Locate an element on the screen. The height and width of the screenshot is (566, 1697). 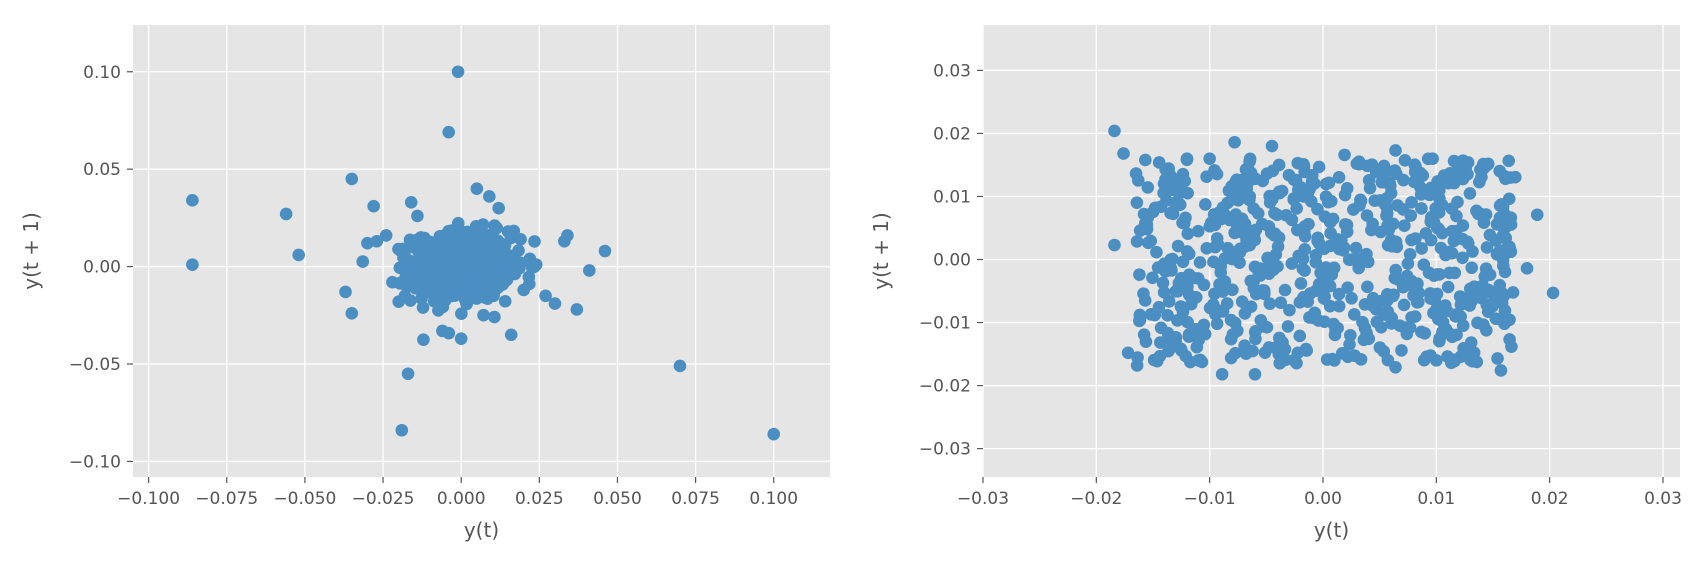
x-tick-label: 0.00 is located at coordinates (1323, 499).